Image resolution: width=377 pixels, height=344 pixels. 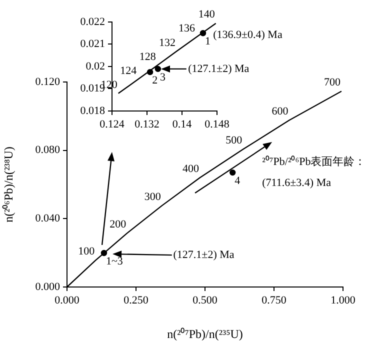 What do you see at coordinates (163, 77) in the screenshot?
I see `annotation: 3` at bounding box center [163, 77].